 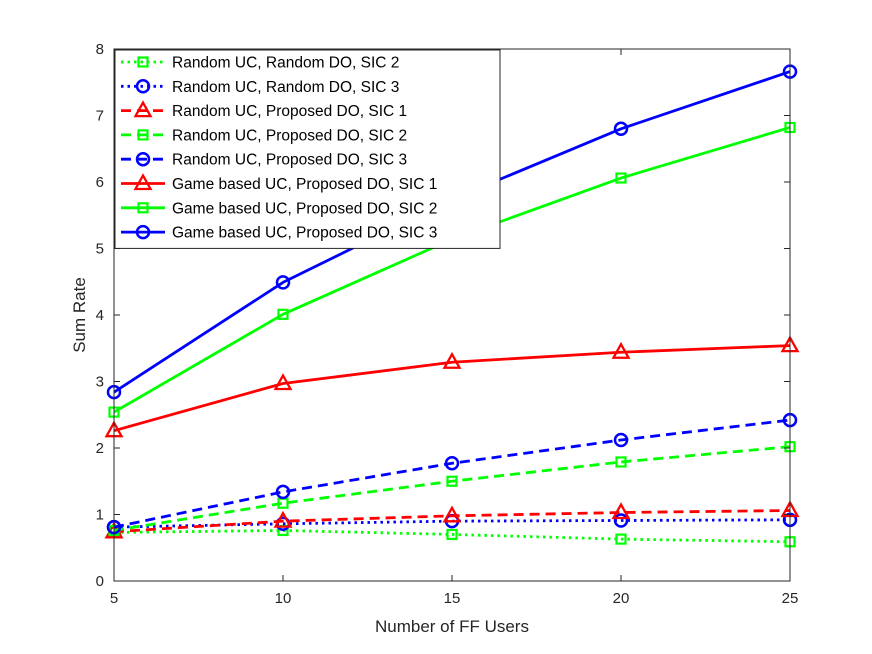 I want to click on series-2-point, so click(x=621, y=520).